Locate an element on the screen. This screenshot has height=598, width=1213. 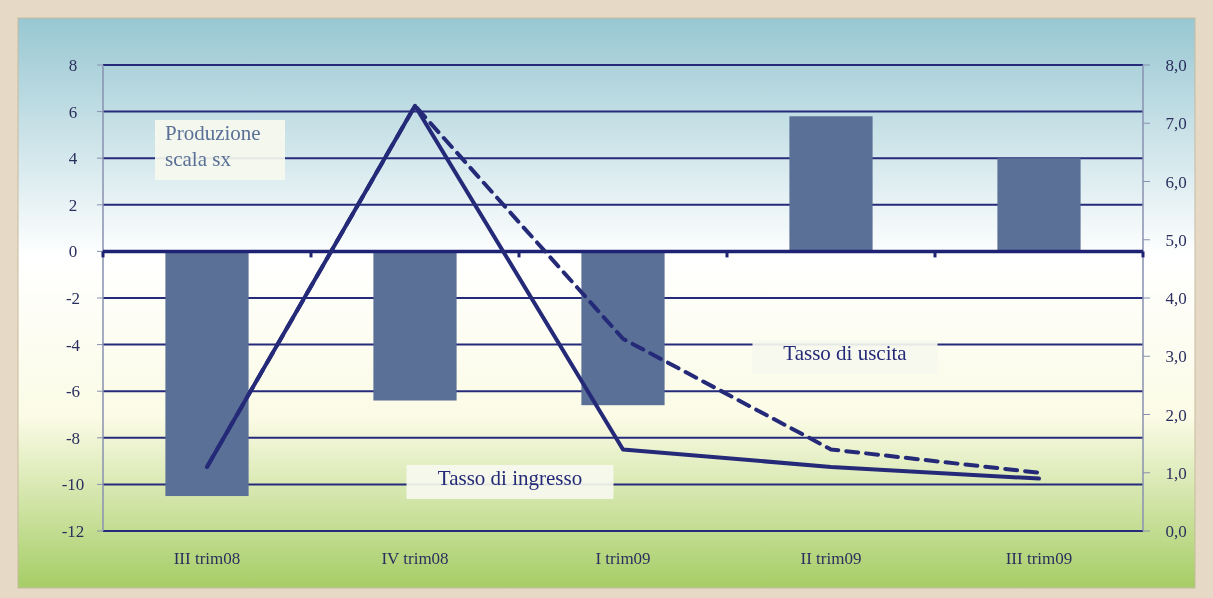
y-tick-label: 0 is located at coordinates (73, 252).